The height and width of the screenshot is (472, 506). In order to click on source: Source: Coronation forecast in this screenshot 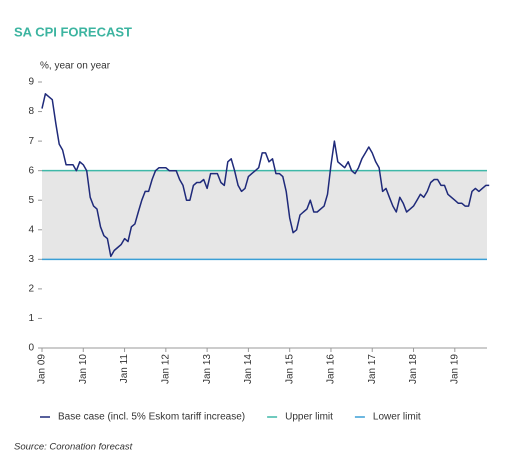, I will do `click(73, 447)`.